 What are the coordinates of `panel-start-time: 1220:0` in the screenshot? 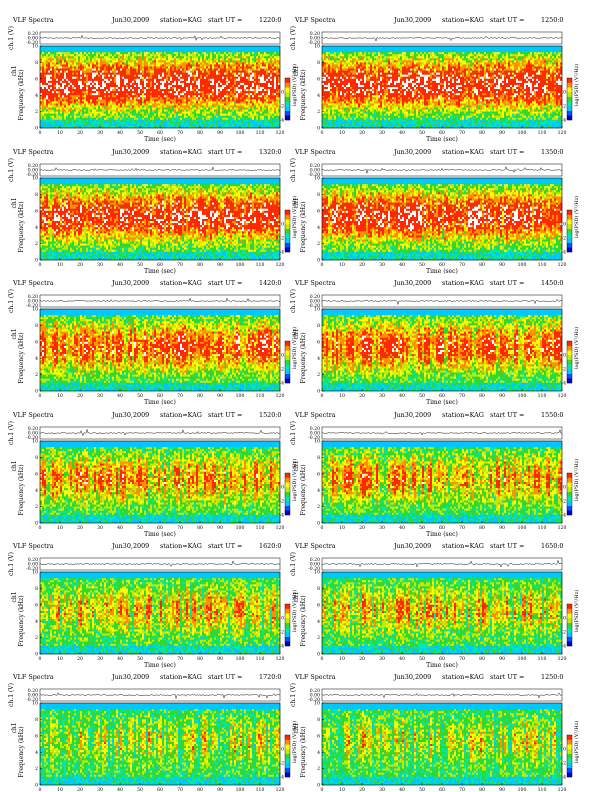 It's located at (270, 20).